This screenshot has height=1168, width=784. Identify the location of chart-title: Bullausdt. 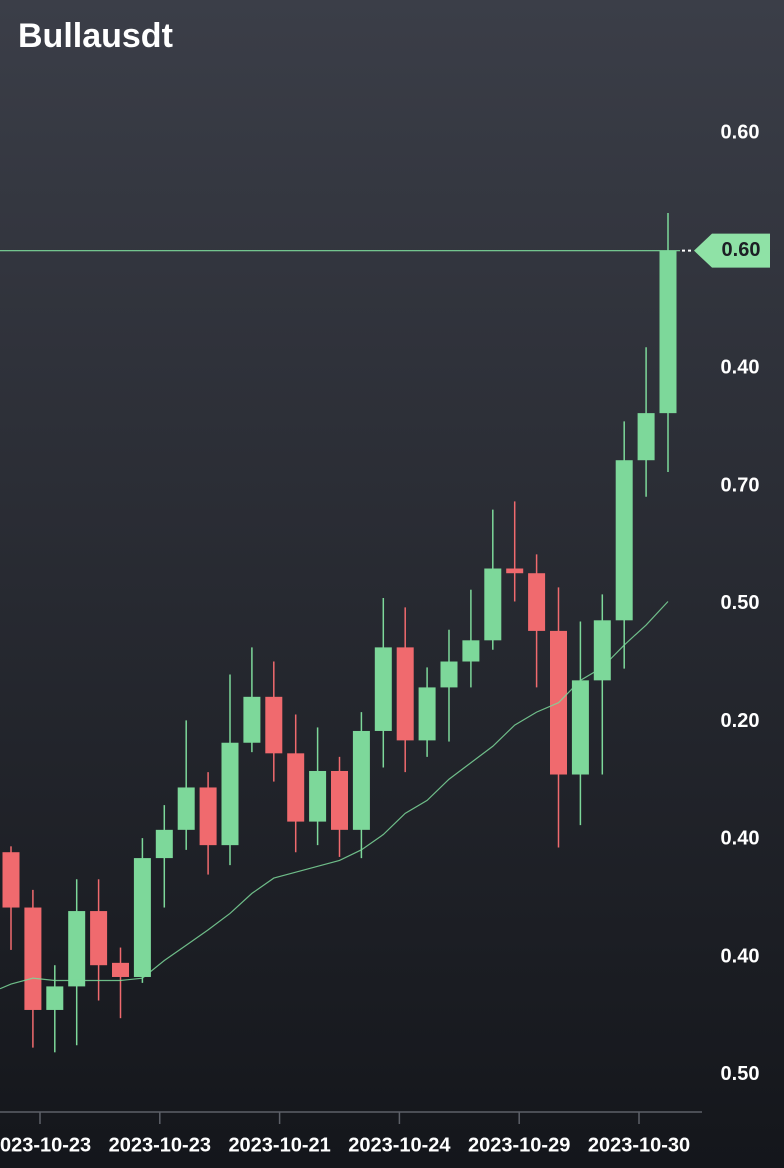
(95, 36).